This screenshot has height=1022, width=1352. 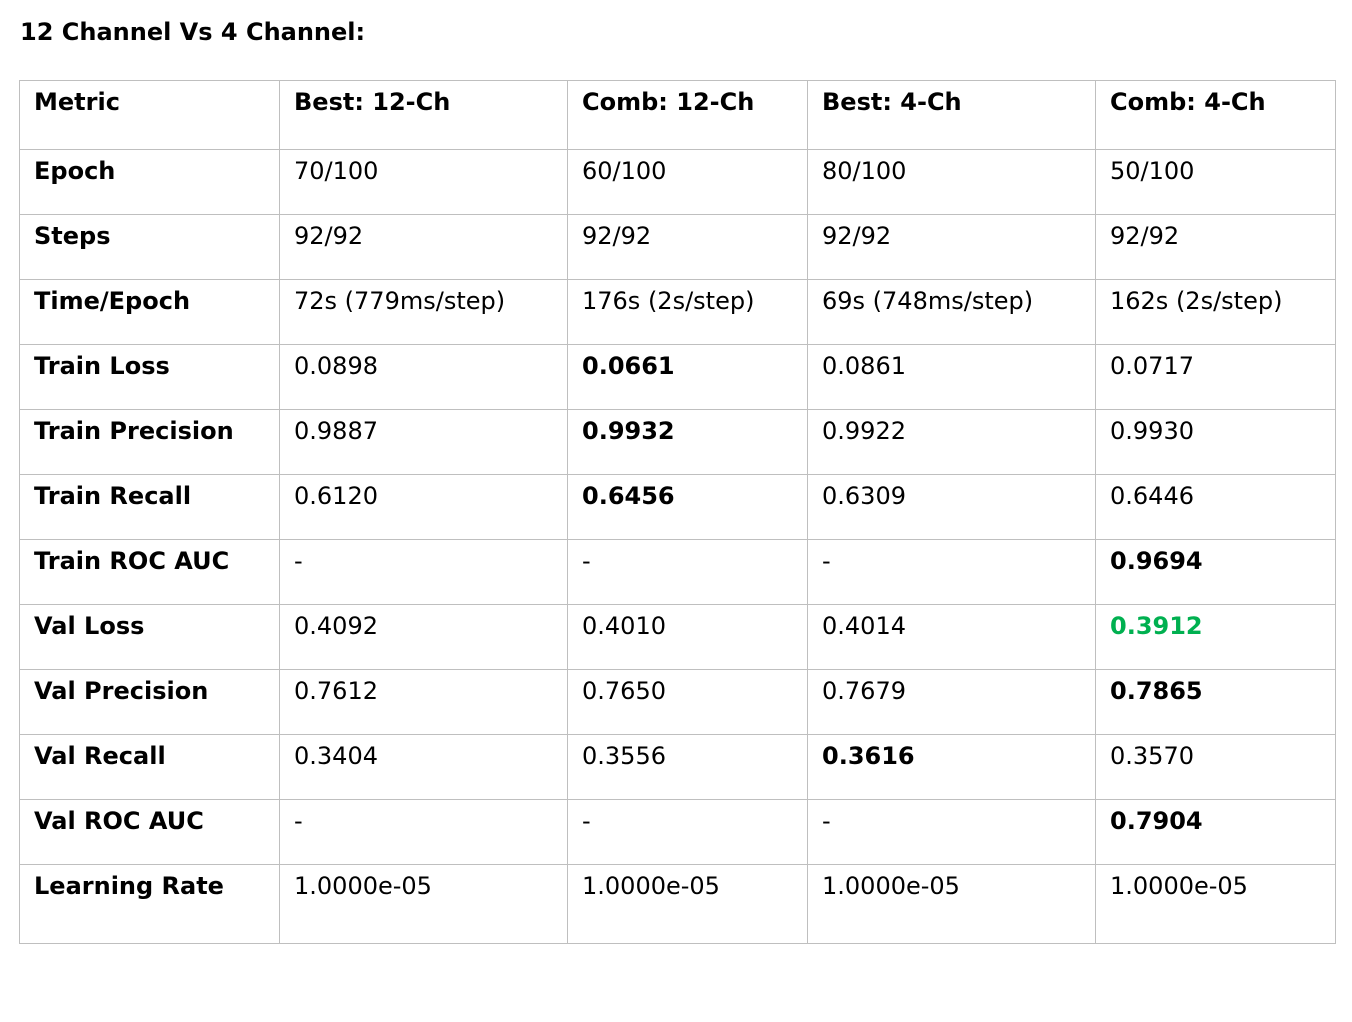 What do you see at coordinates (951, 312) in the screenshot?
I see `value-cell: 69s (748ms/step)` at bounding box center [951, 312].